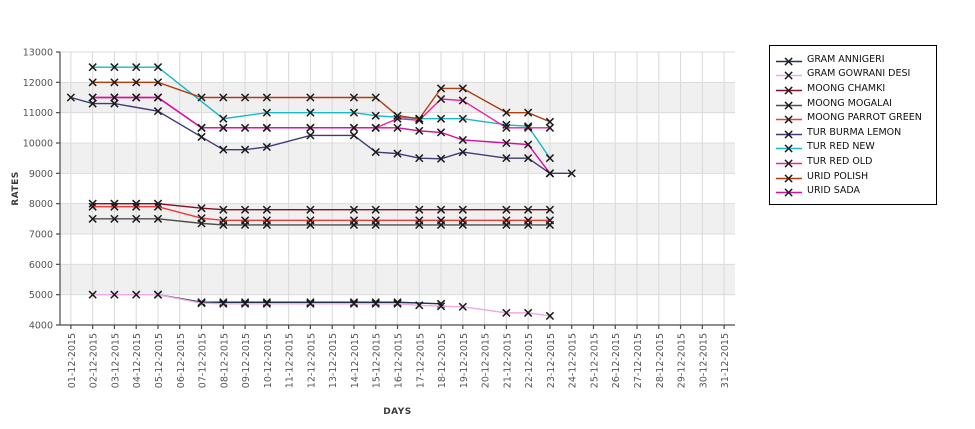  I want to click on y-tick-label: 8000, so click(41, 204).